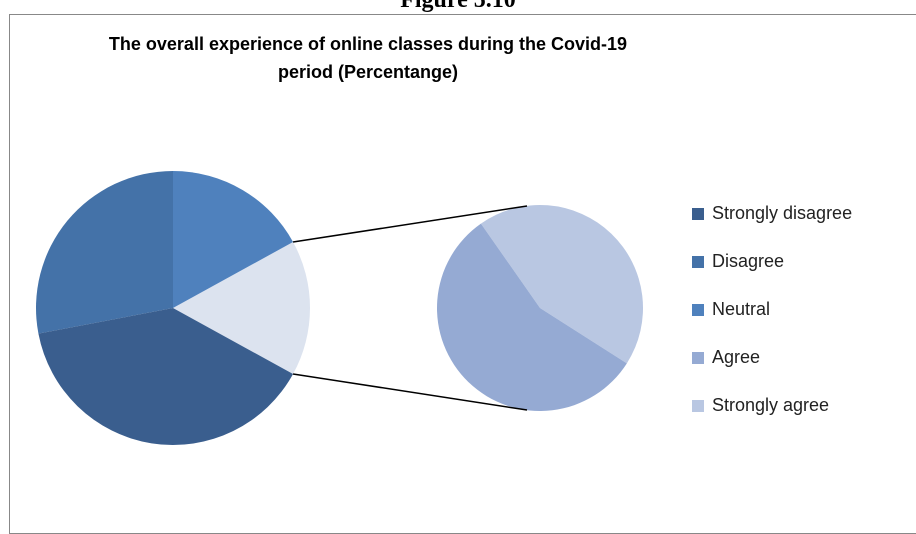 The image size is (916, 534). Describe the element at coordinates (458, 6) in the screenshot. I see `figure-label: Figure 5.10` at that location.